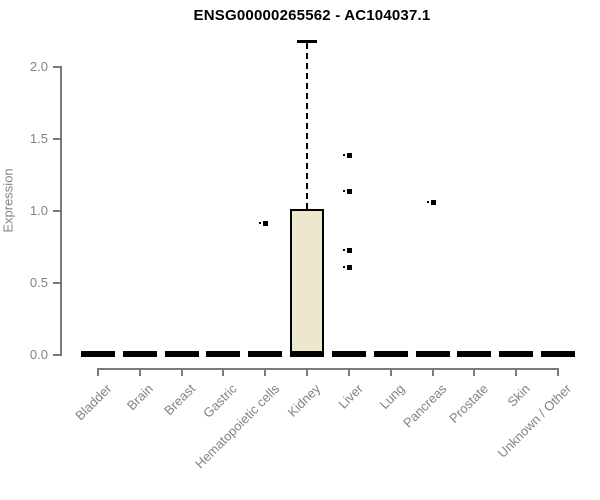 This screenshot has width=600, height=500. Describe the element at coordinates (38, 210) in the screenshot. I see `y-tick-label: 1.0` at that location.